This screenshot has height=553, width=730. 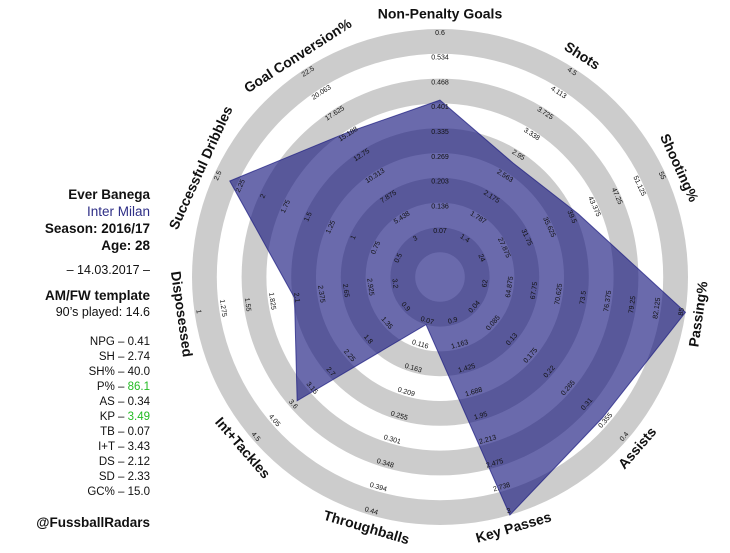 I want to click on tick-label: 1.163, so click(x=460, y=345).